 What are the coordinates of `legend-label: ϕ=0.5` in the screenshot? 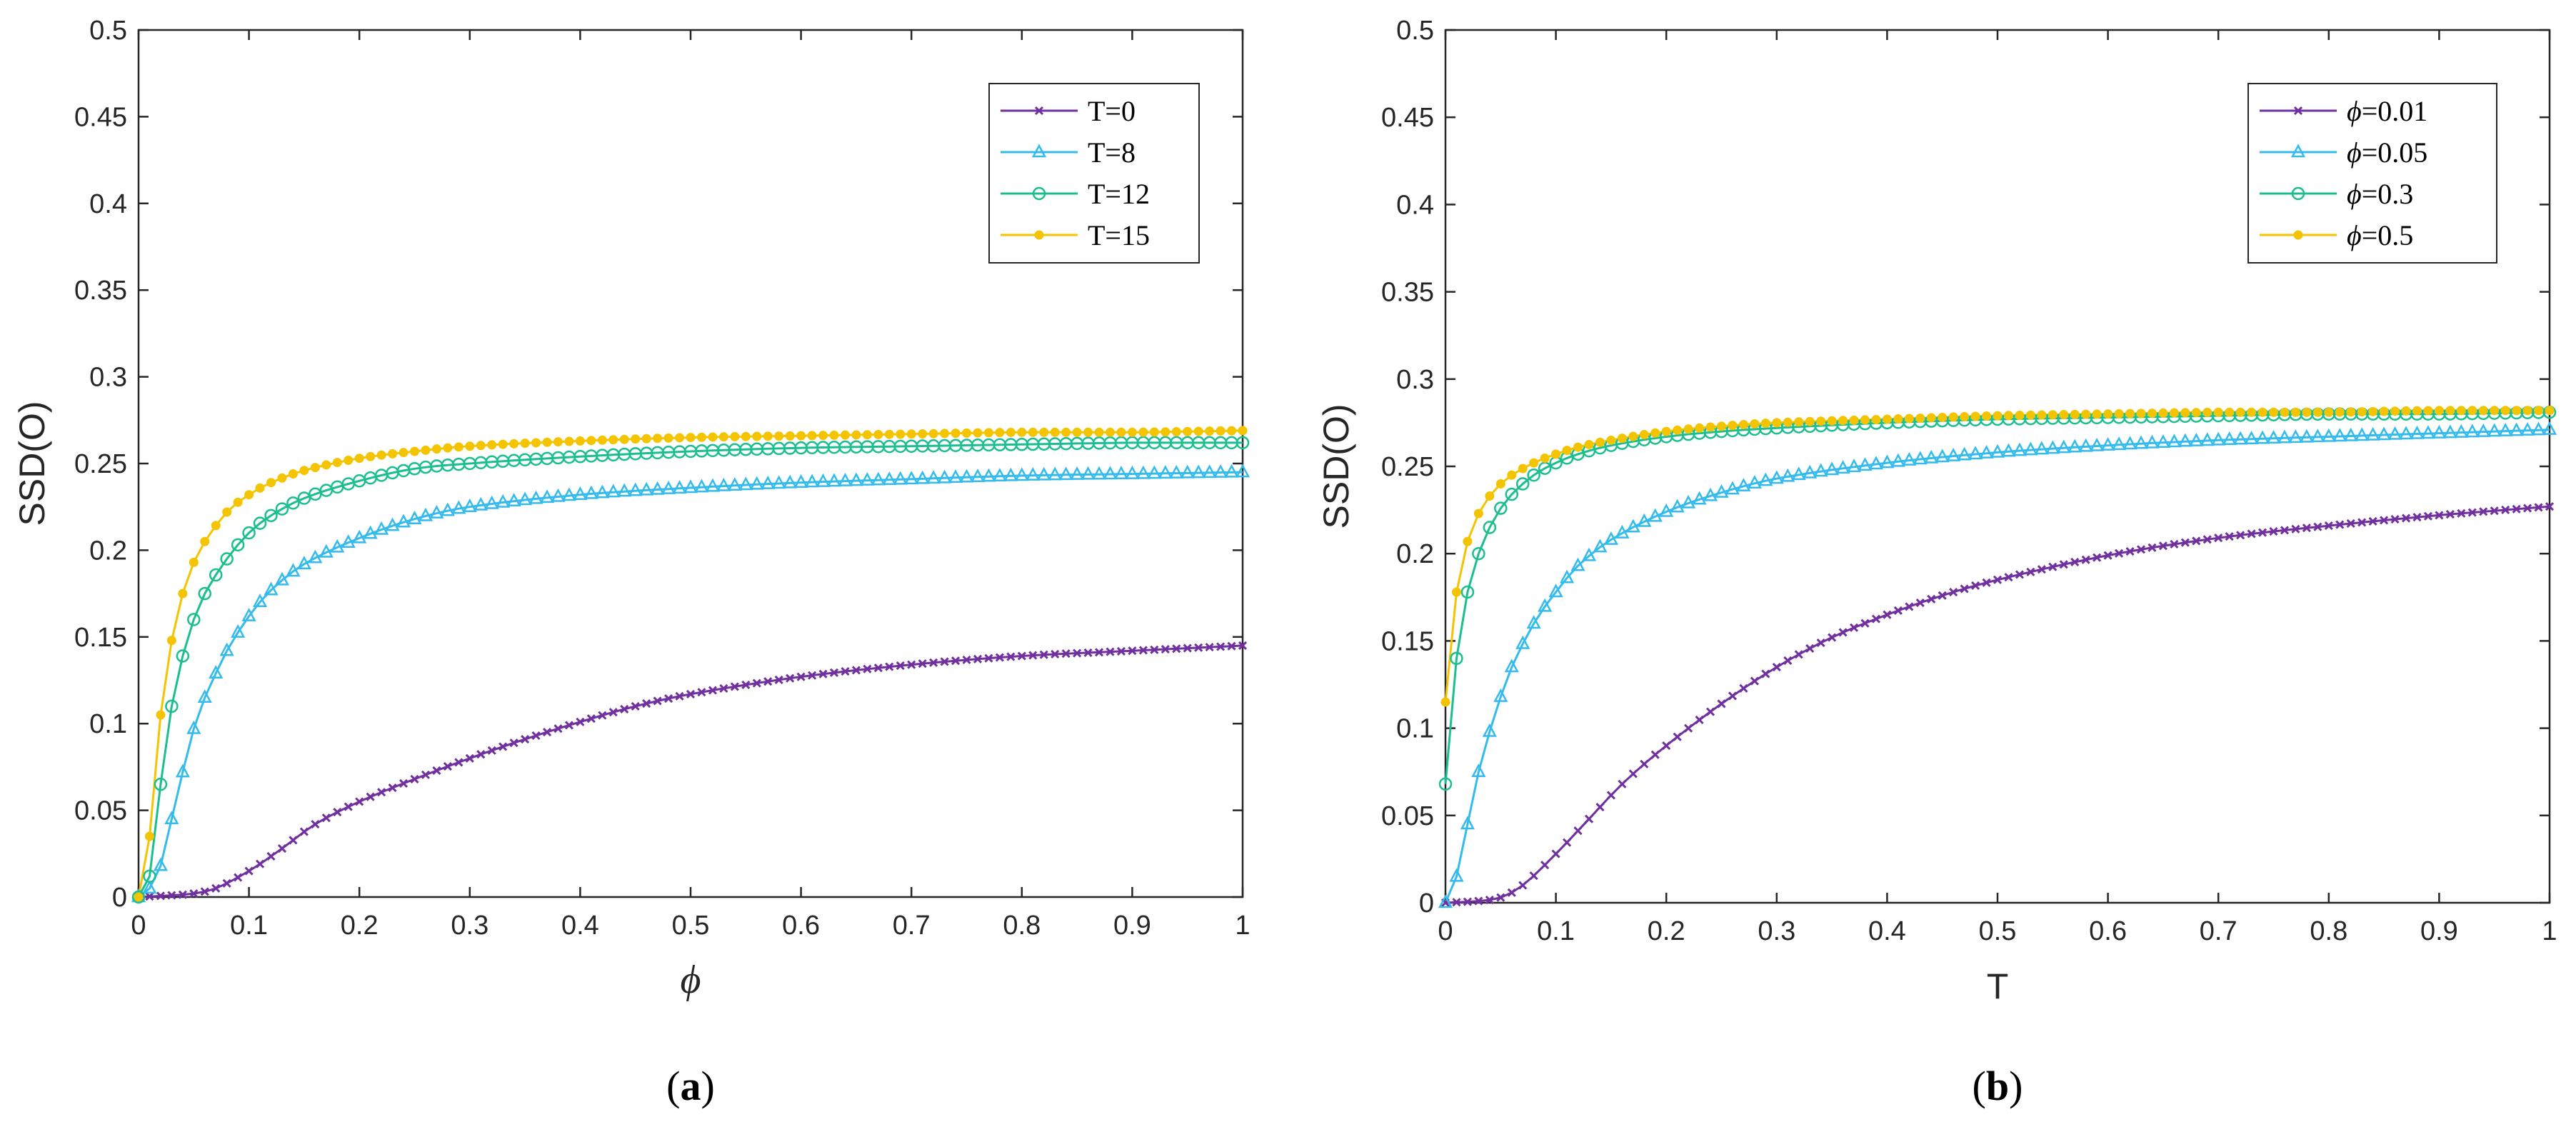 It's located at (2380, 235).